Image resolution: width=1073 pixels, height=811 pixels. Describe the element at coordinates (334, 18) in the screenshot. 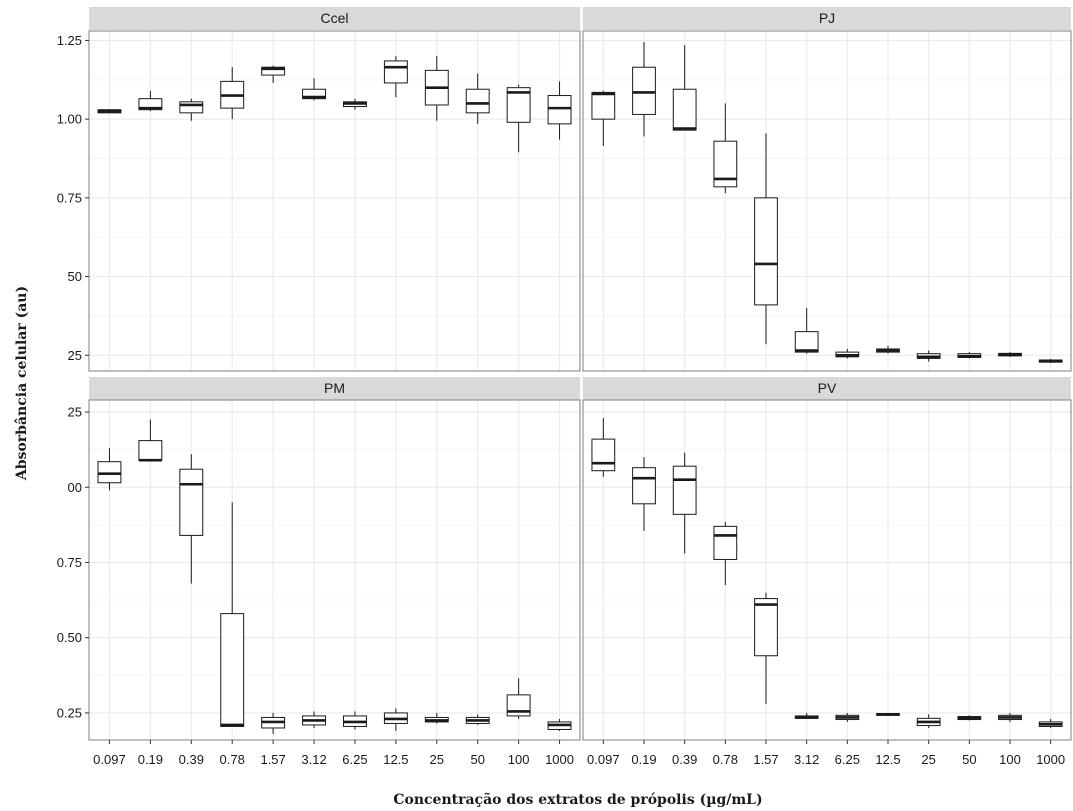

I see `strip-background` at that location.